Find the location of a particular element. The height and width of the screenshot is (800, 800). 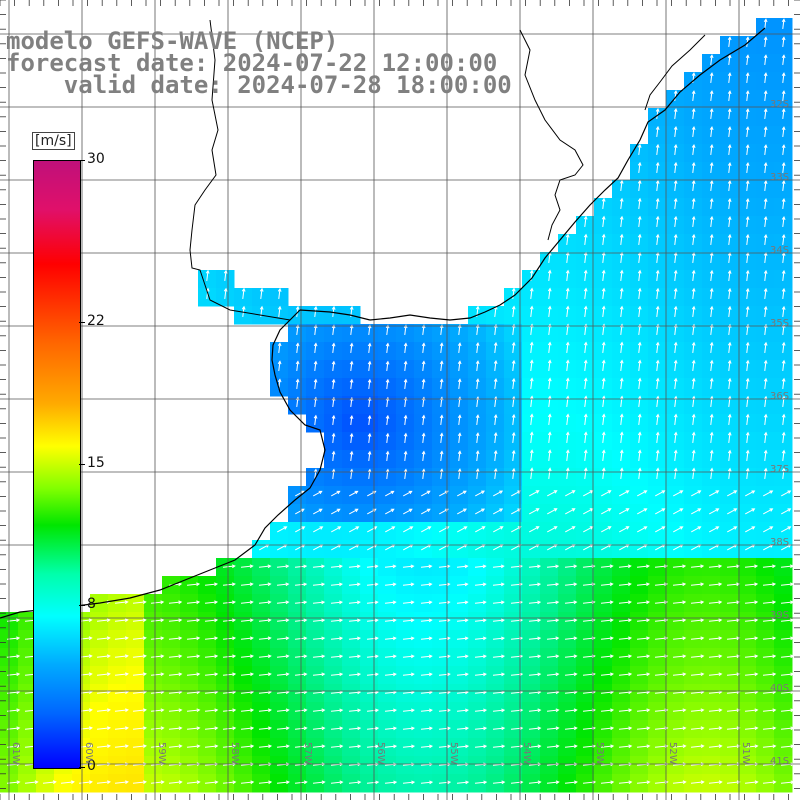

longitude-label: 51W is located at coordinates (745, 753).